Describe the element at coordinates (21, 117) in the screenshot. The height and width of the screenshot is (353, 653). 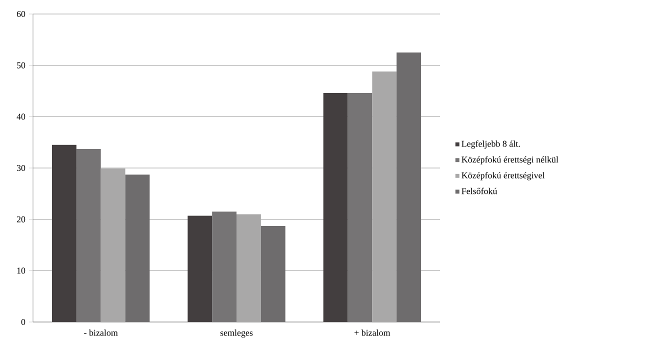
I see `y-tick-label: 40` at that location.